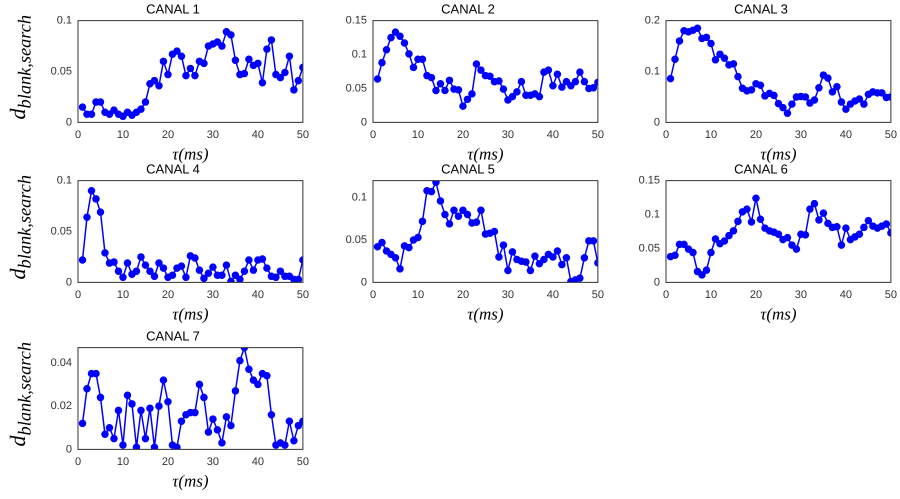 The image size is (900, 499). Describe the element at coordinates (168, 135) in the screenshot. I see `x-tick-label: 20` at that location.